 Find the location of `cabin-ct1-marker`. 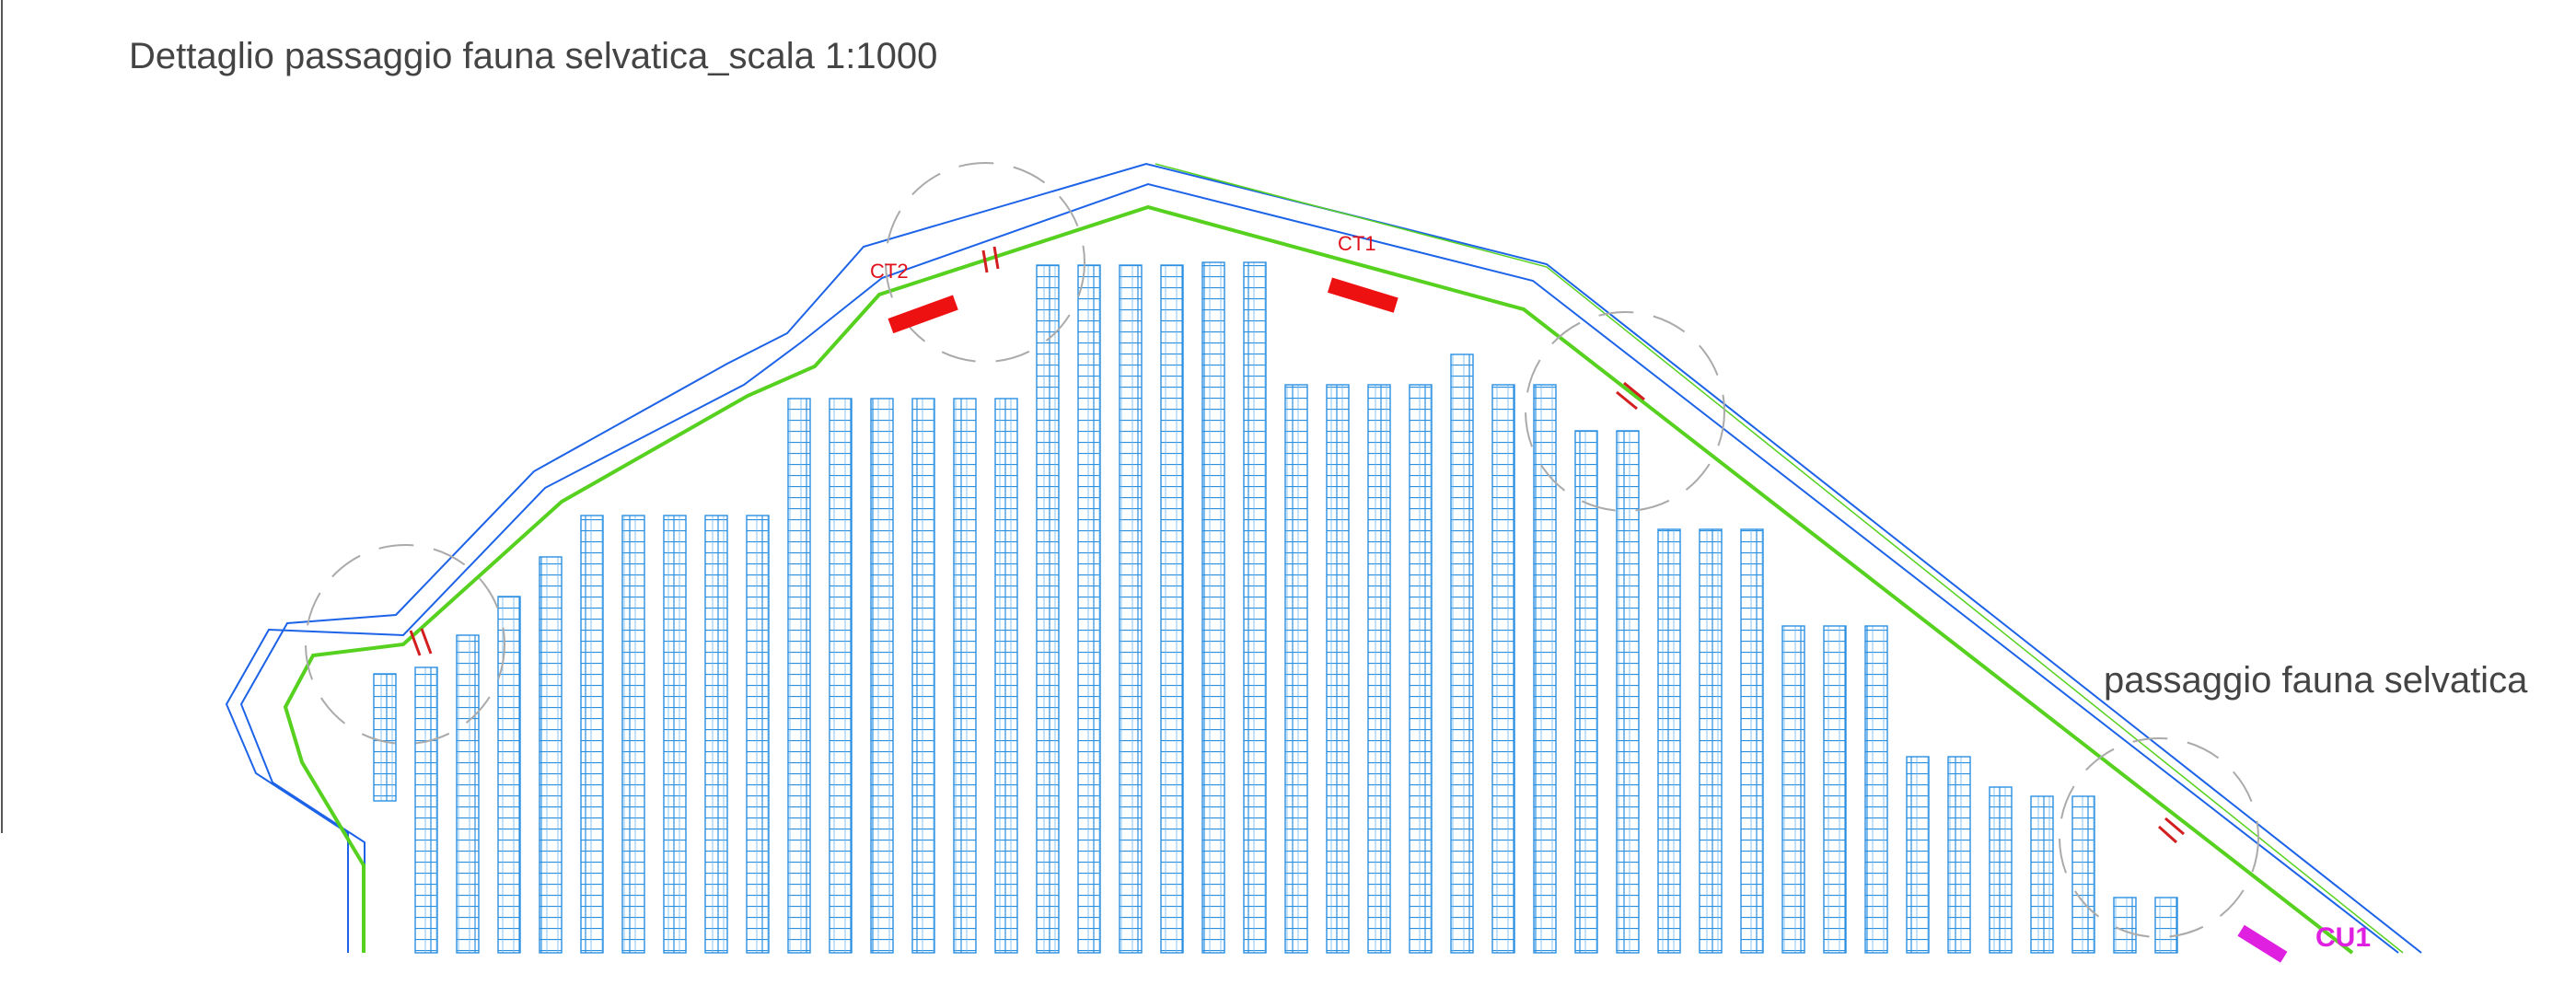

cabin-ct1-marker is located at coordinates (1362, 295).